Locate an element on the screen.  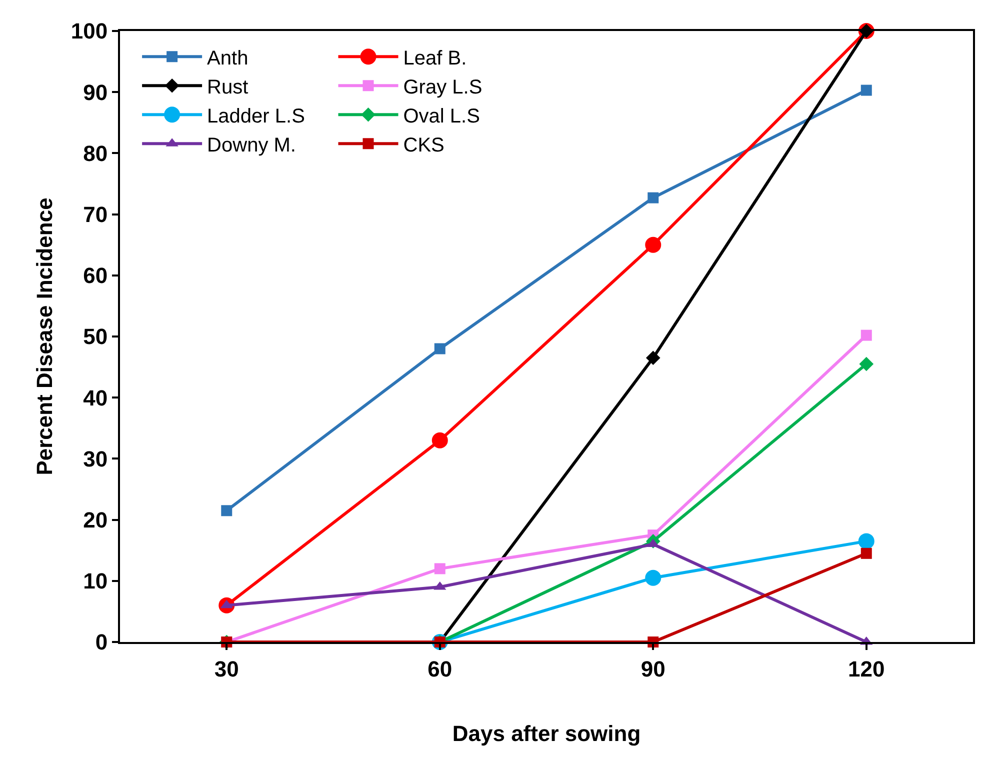
y-tick-label: 60 is located at coordinates (95, 275).